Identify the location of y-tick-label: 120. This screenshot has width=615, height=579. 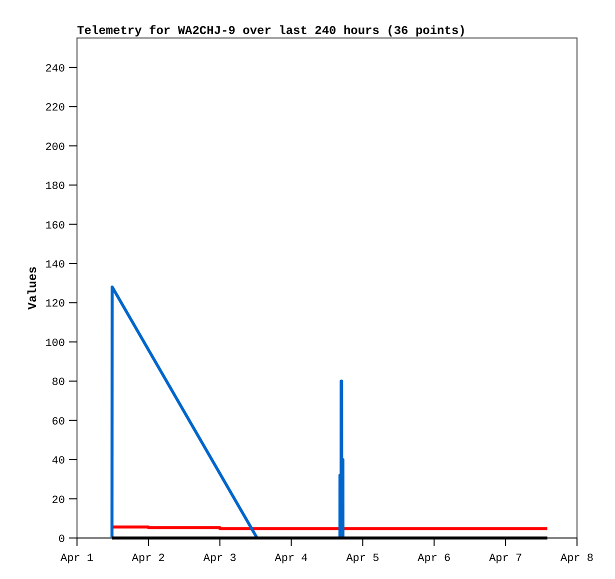
(55, 304).